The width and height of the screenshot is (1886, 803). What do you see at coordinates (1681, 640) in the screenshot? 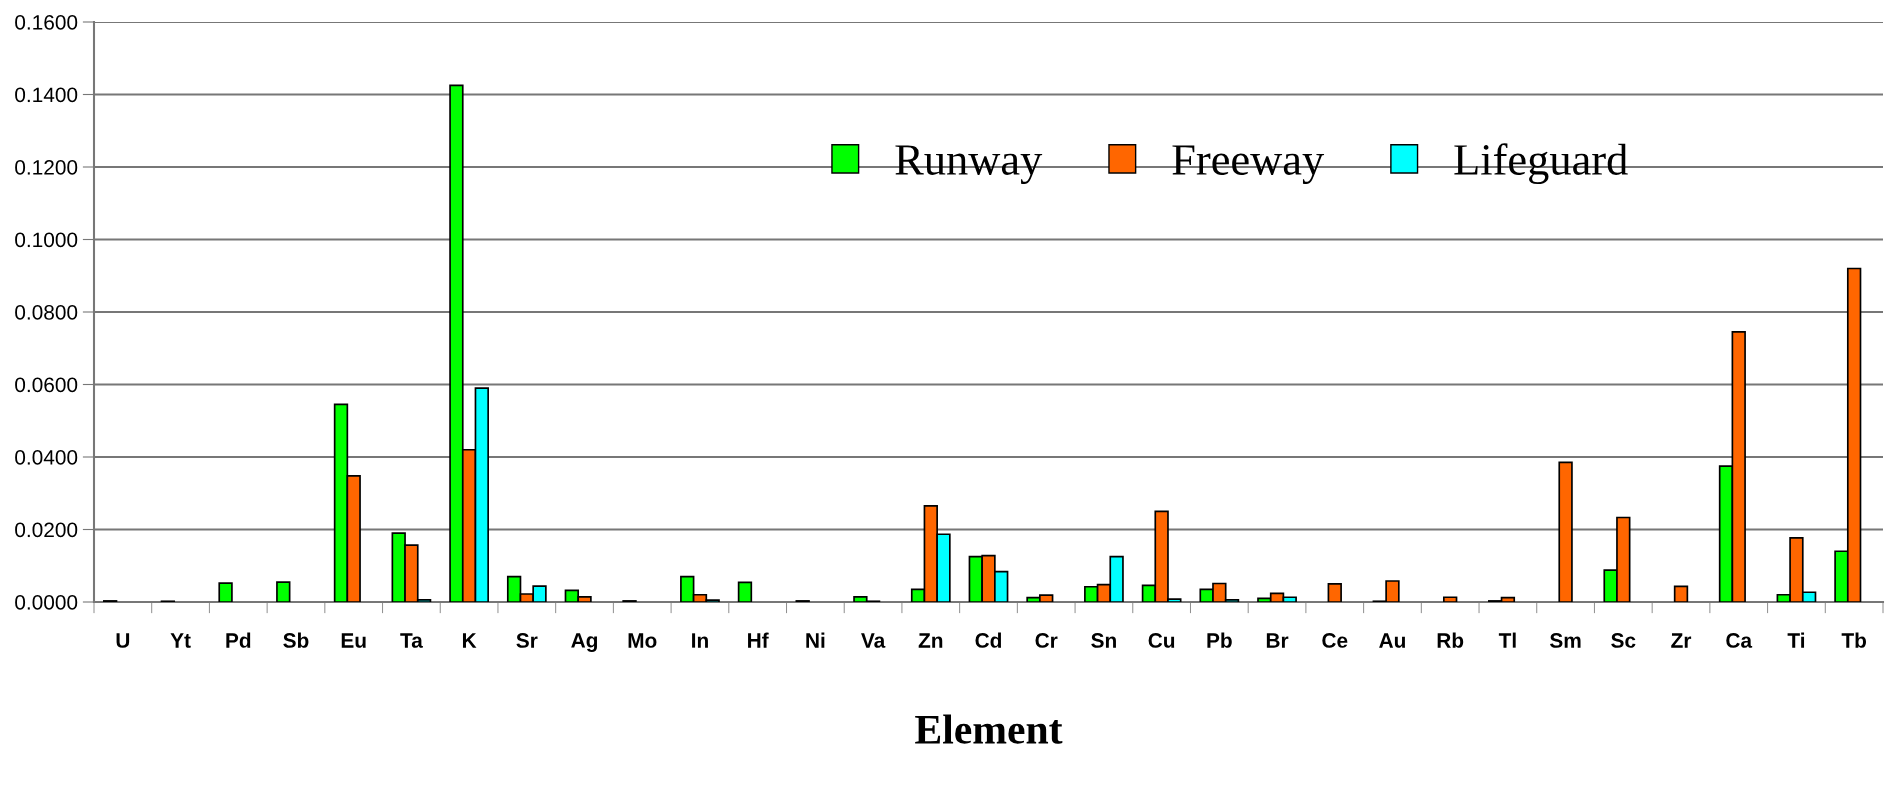
I see `x-tick-label: Zr` at bounding box center [1681, 640].